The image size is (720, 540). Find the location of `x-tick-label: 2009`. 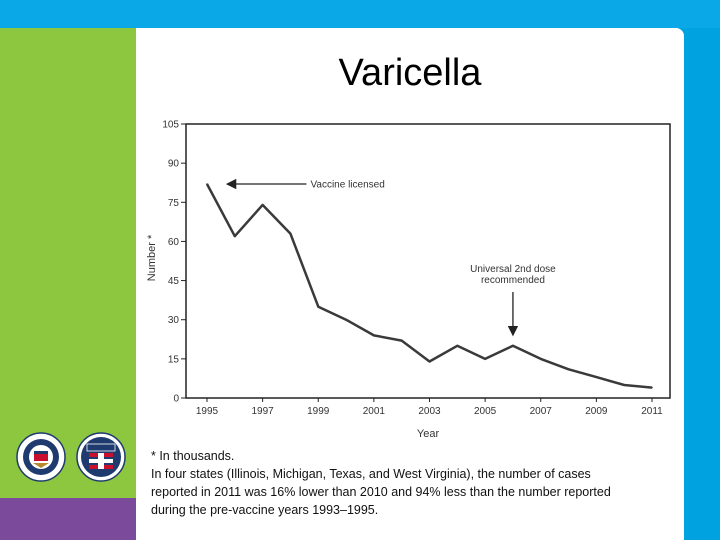

x-tick-label: 2009 is located at coordinates (596, 411).